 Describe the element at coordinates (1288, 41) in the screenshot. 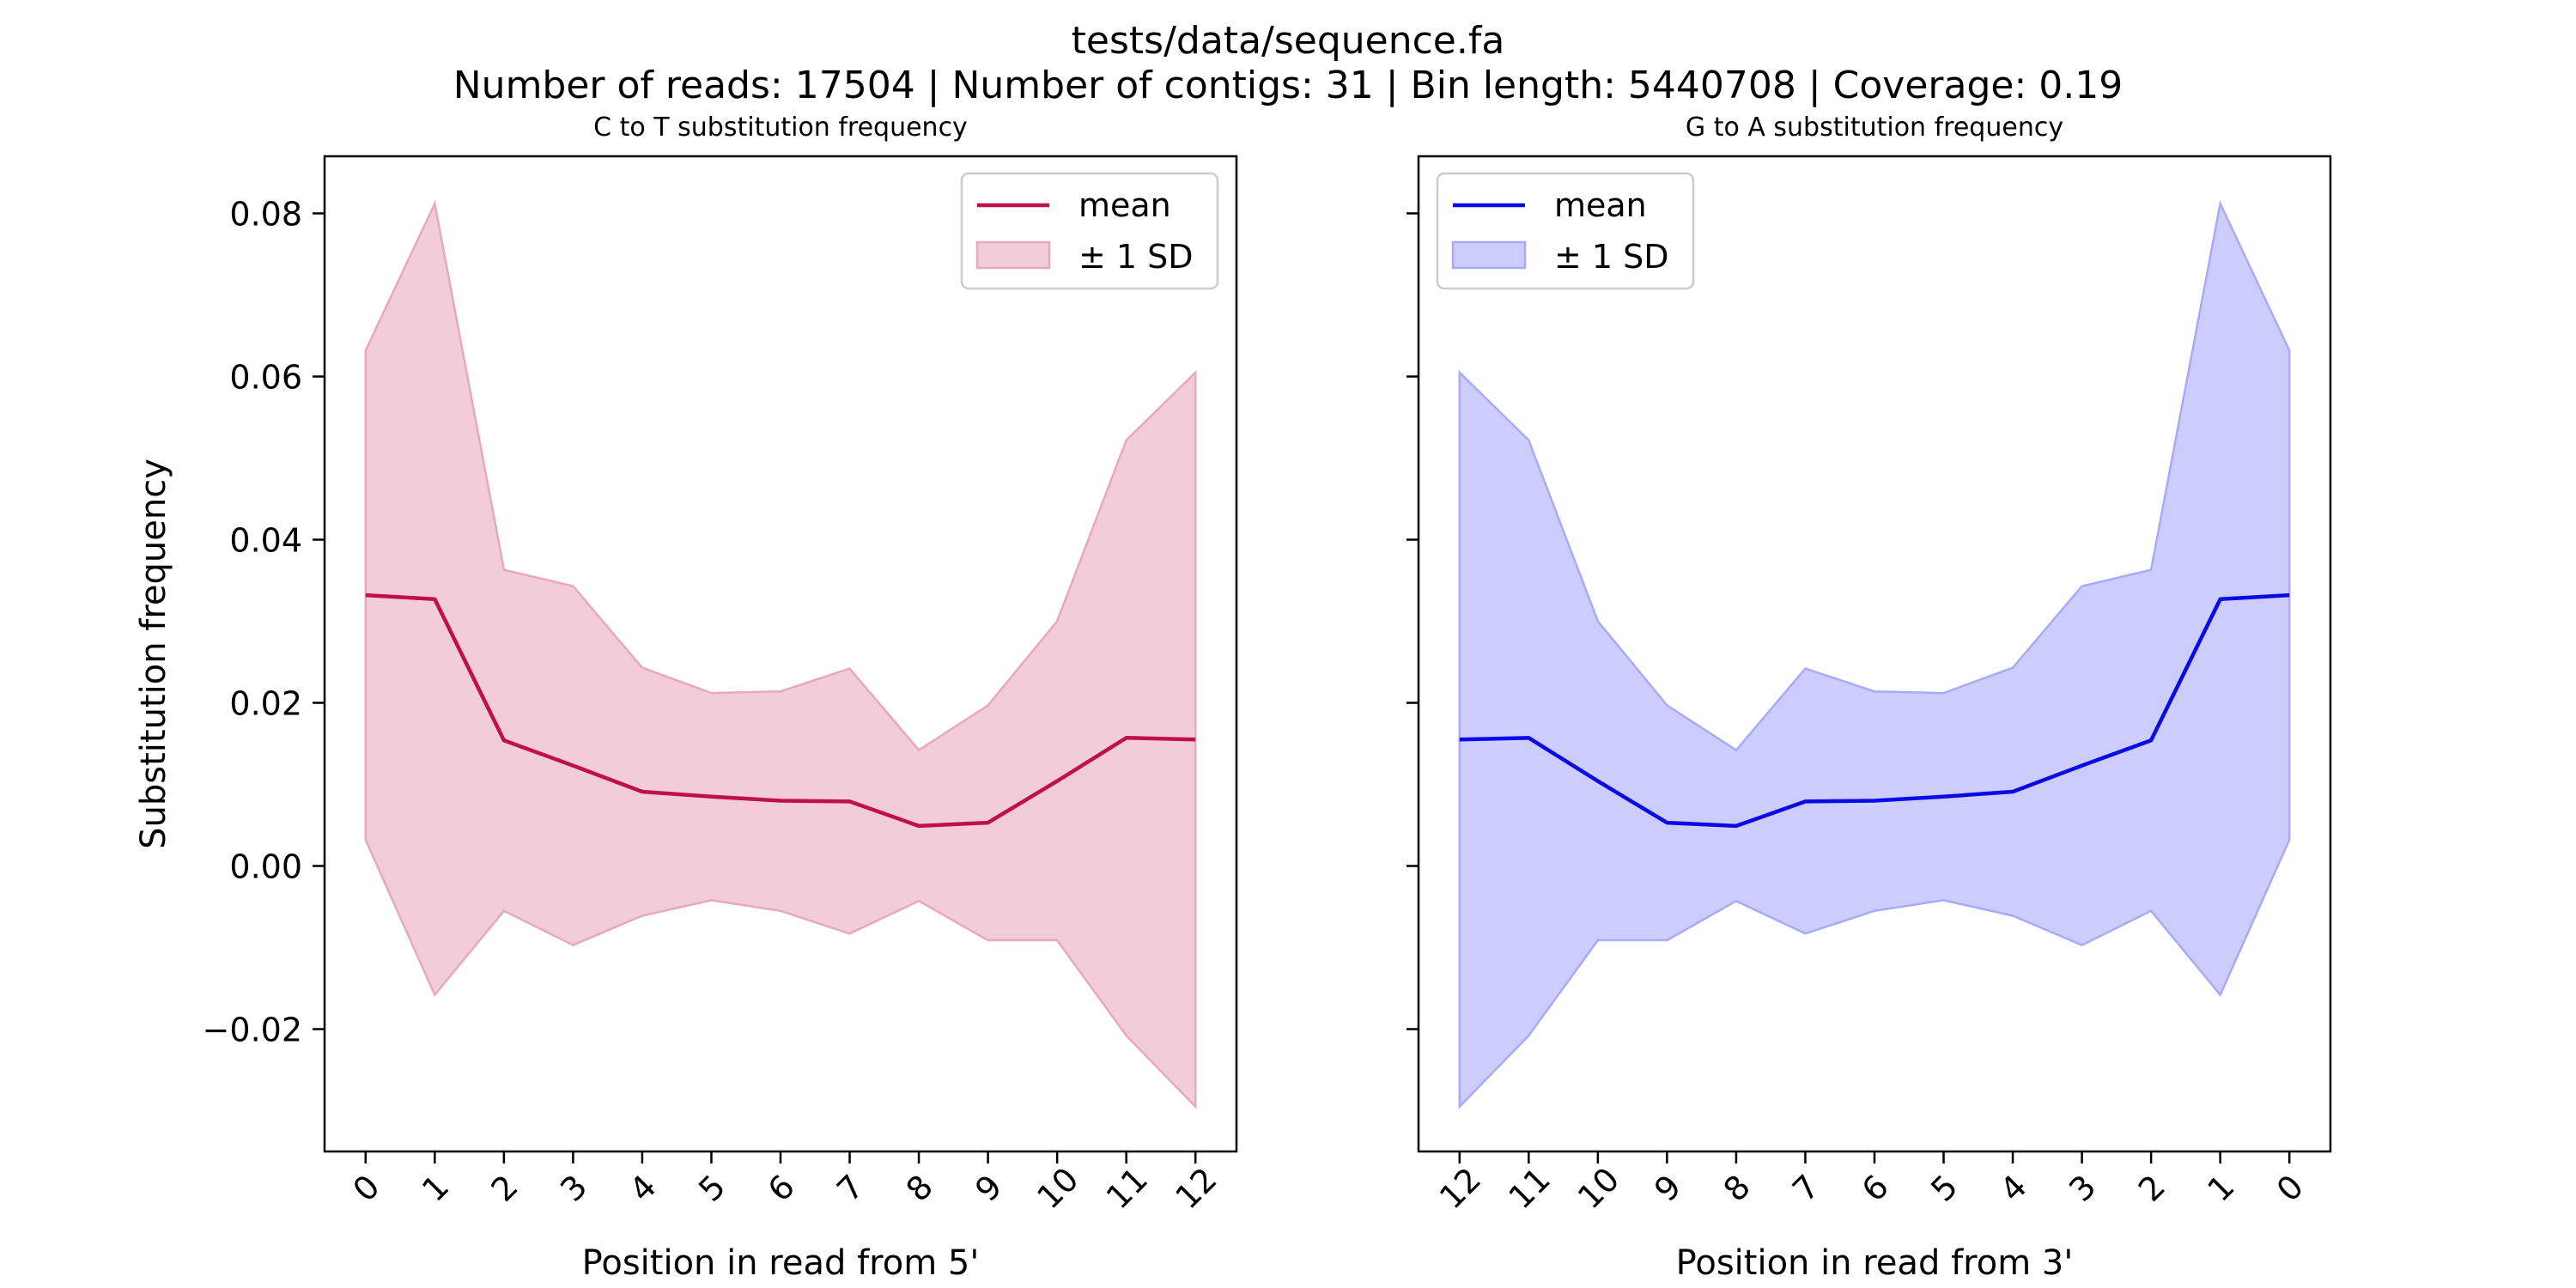

I see `figure-title: tests/data/sequence.fa` at that location.